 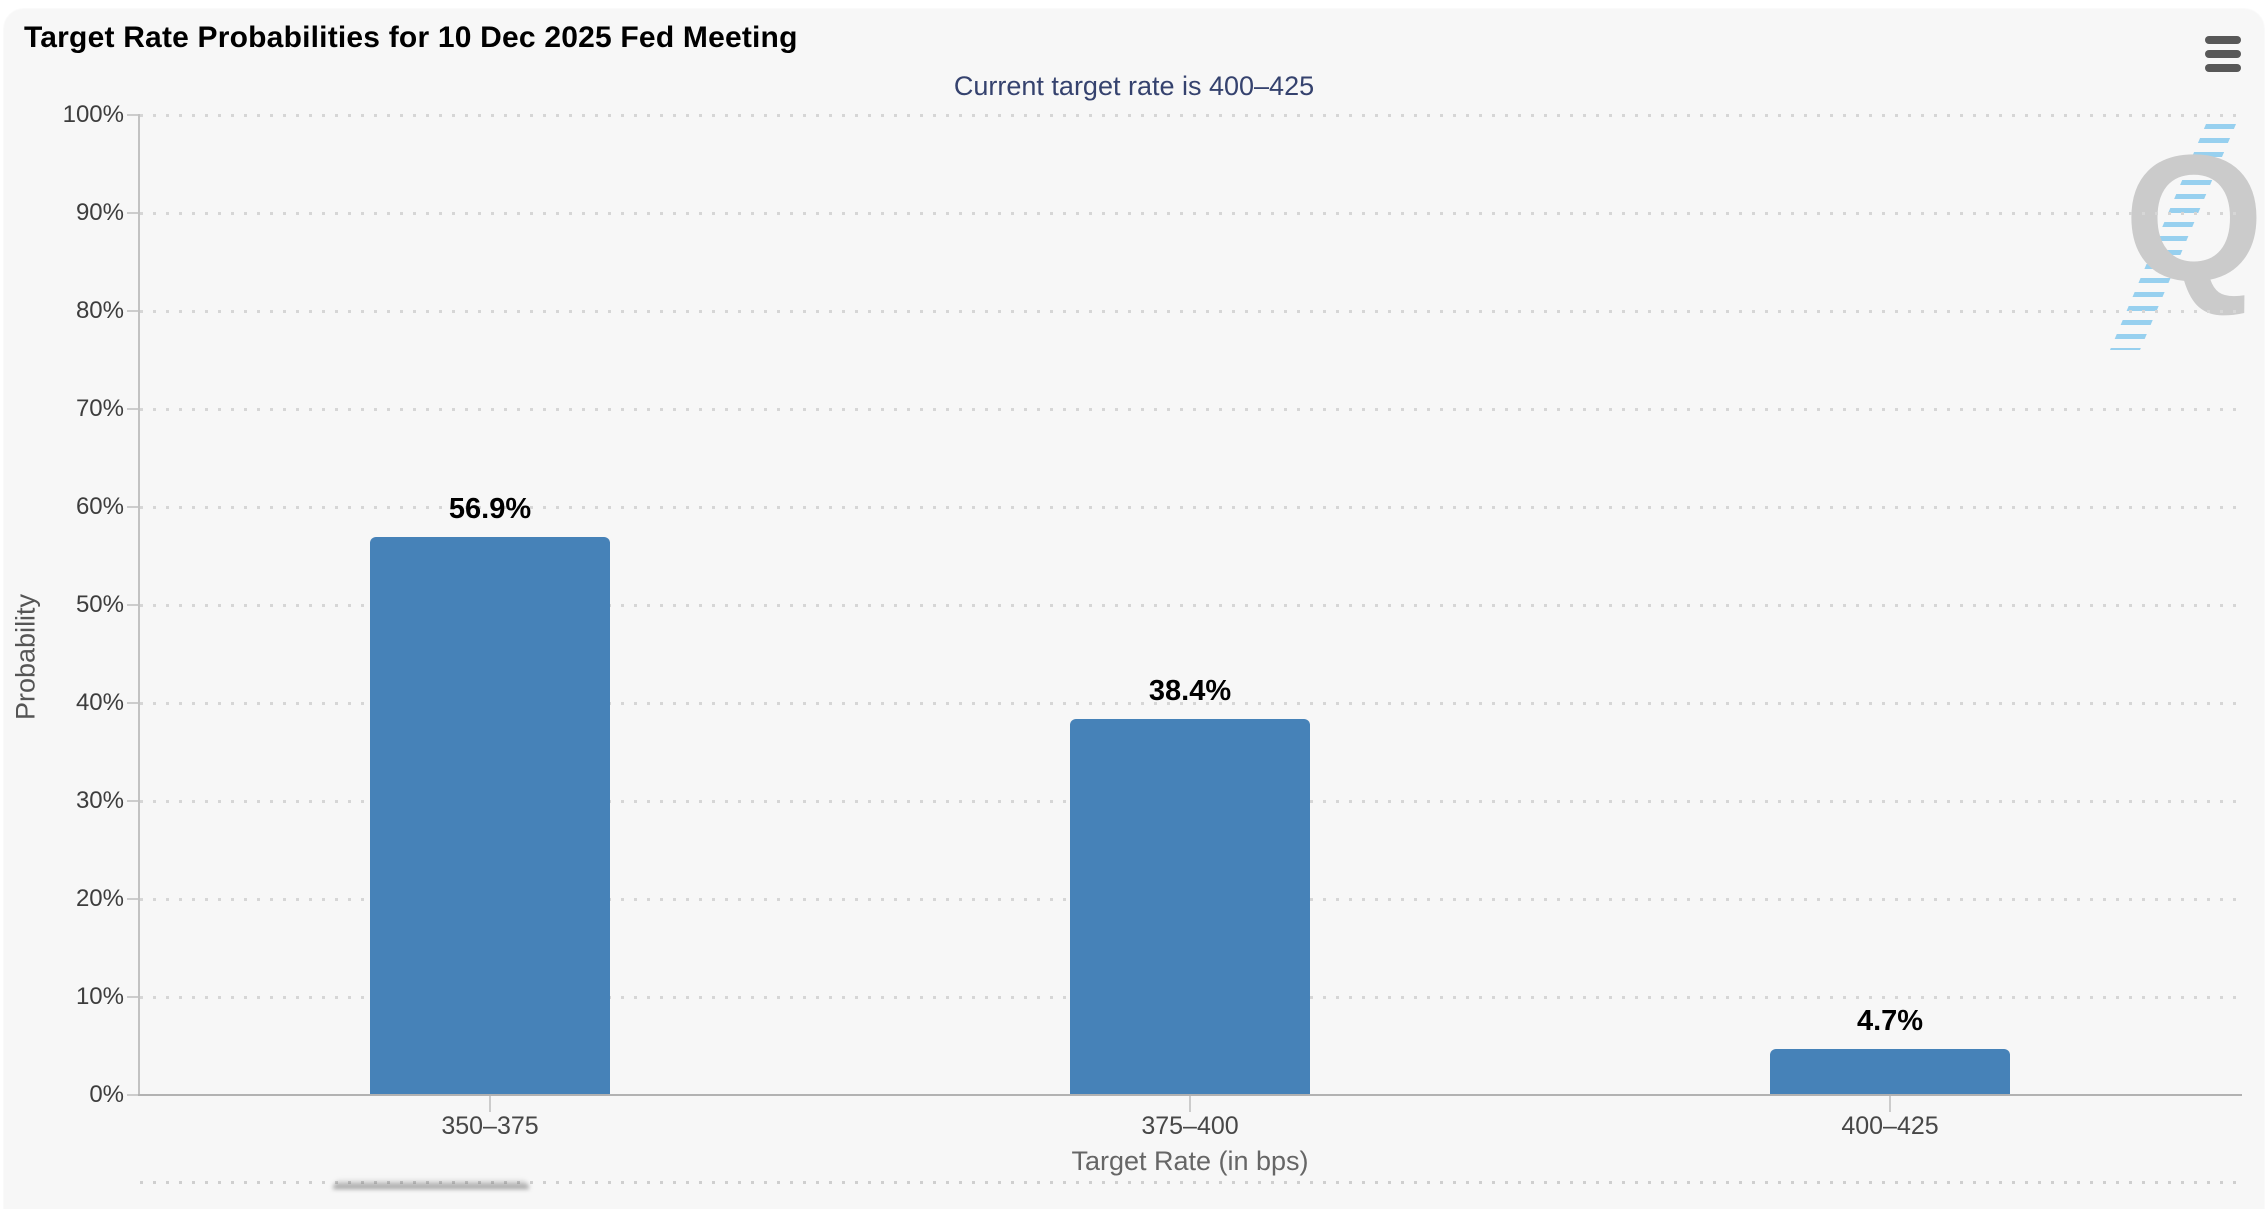 I want to click on watermark-logo: Q, so click(x=2178, y=235).